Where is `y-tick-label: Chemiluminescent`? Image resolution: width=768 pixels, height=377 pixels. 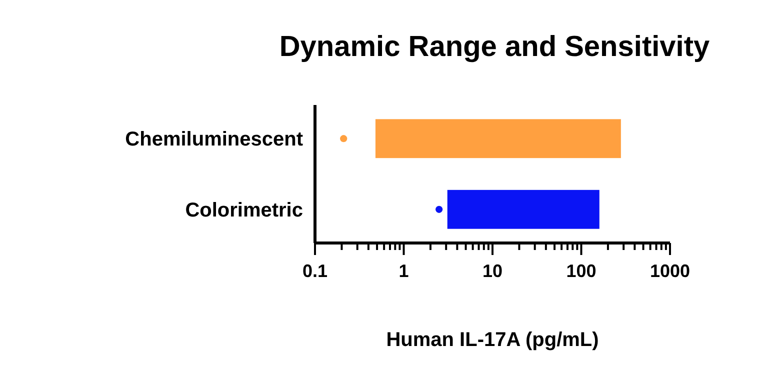 y-tick-label: Chemiluminescent is located at coordinates (214, 139).